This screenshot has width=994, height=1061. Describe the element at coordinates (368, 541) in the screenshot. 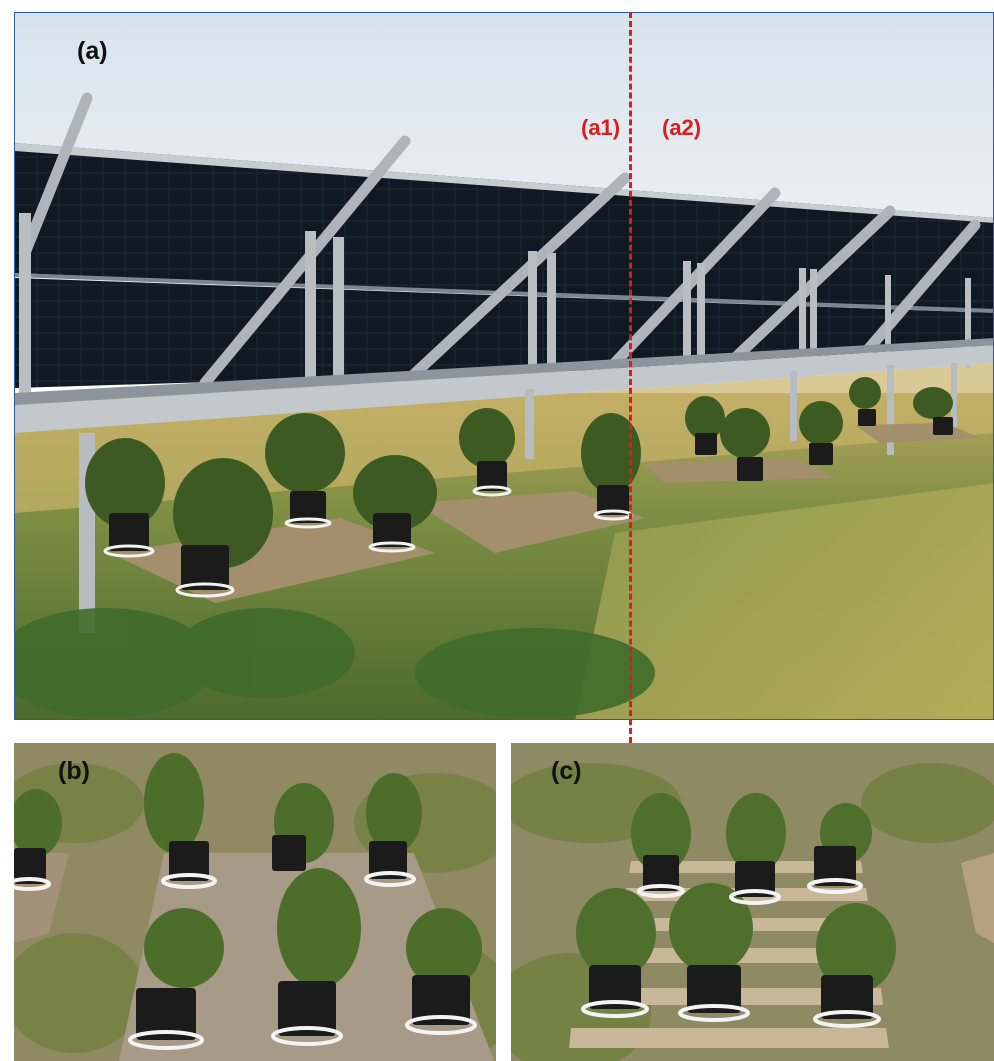

I see `white-saucers` at that location.